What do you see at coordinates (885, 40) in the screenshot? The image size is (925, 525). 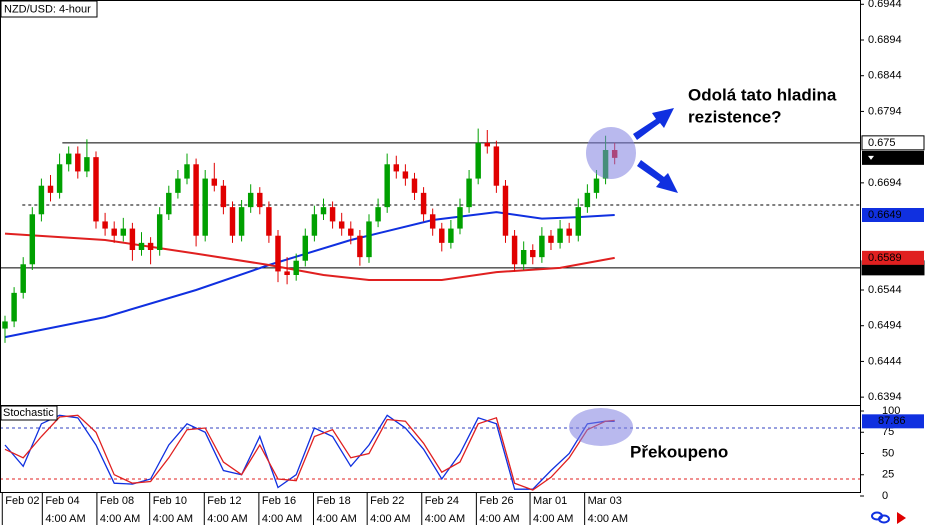 I see `y-tick-label: 0.6894` at bounding box center [885, 40].